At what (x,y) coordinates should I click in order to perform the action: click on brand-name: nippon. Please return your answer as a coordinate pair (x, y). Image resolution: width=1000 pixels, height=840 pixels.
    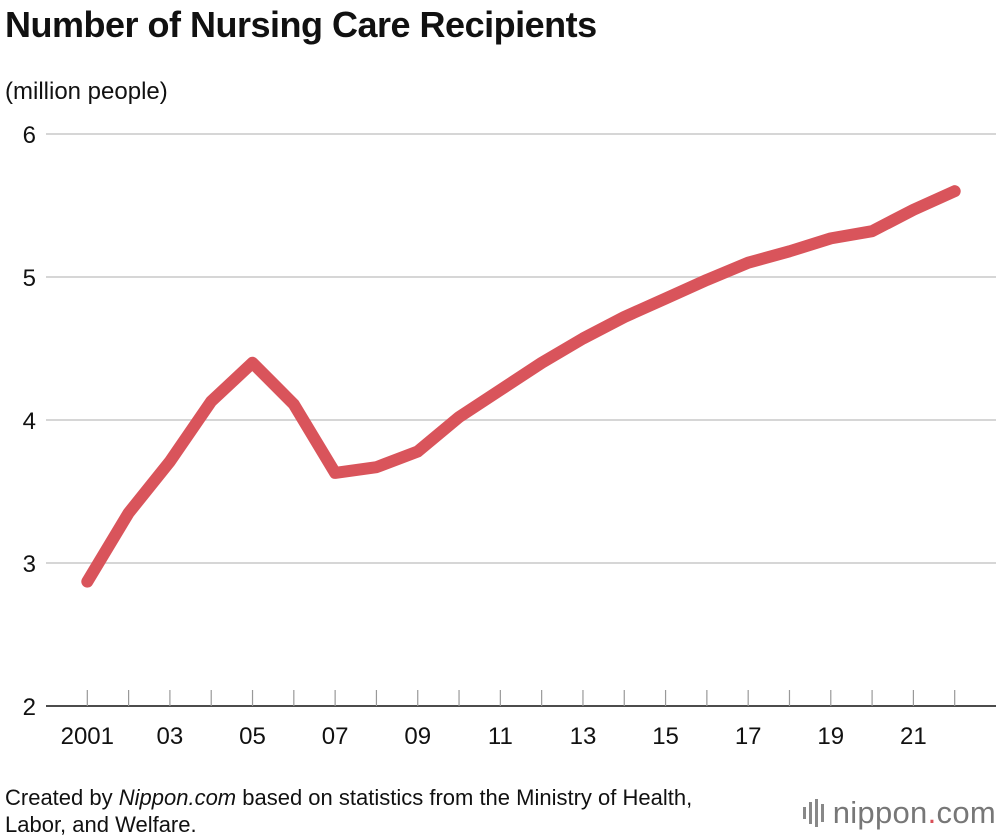
    Looking at the image, I should click on (880, 812).